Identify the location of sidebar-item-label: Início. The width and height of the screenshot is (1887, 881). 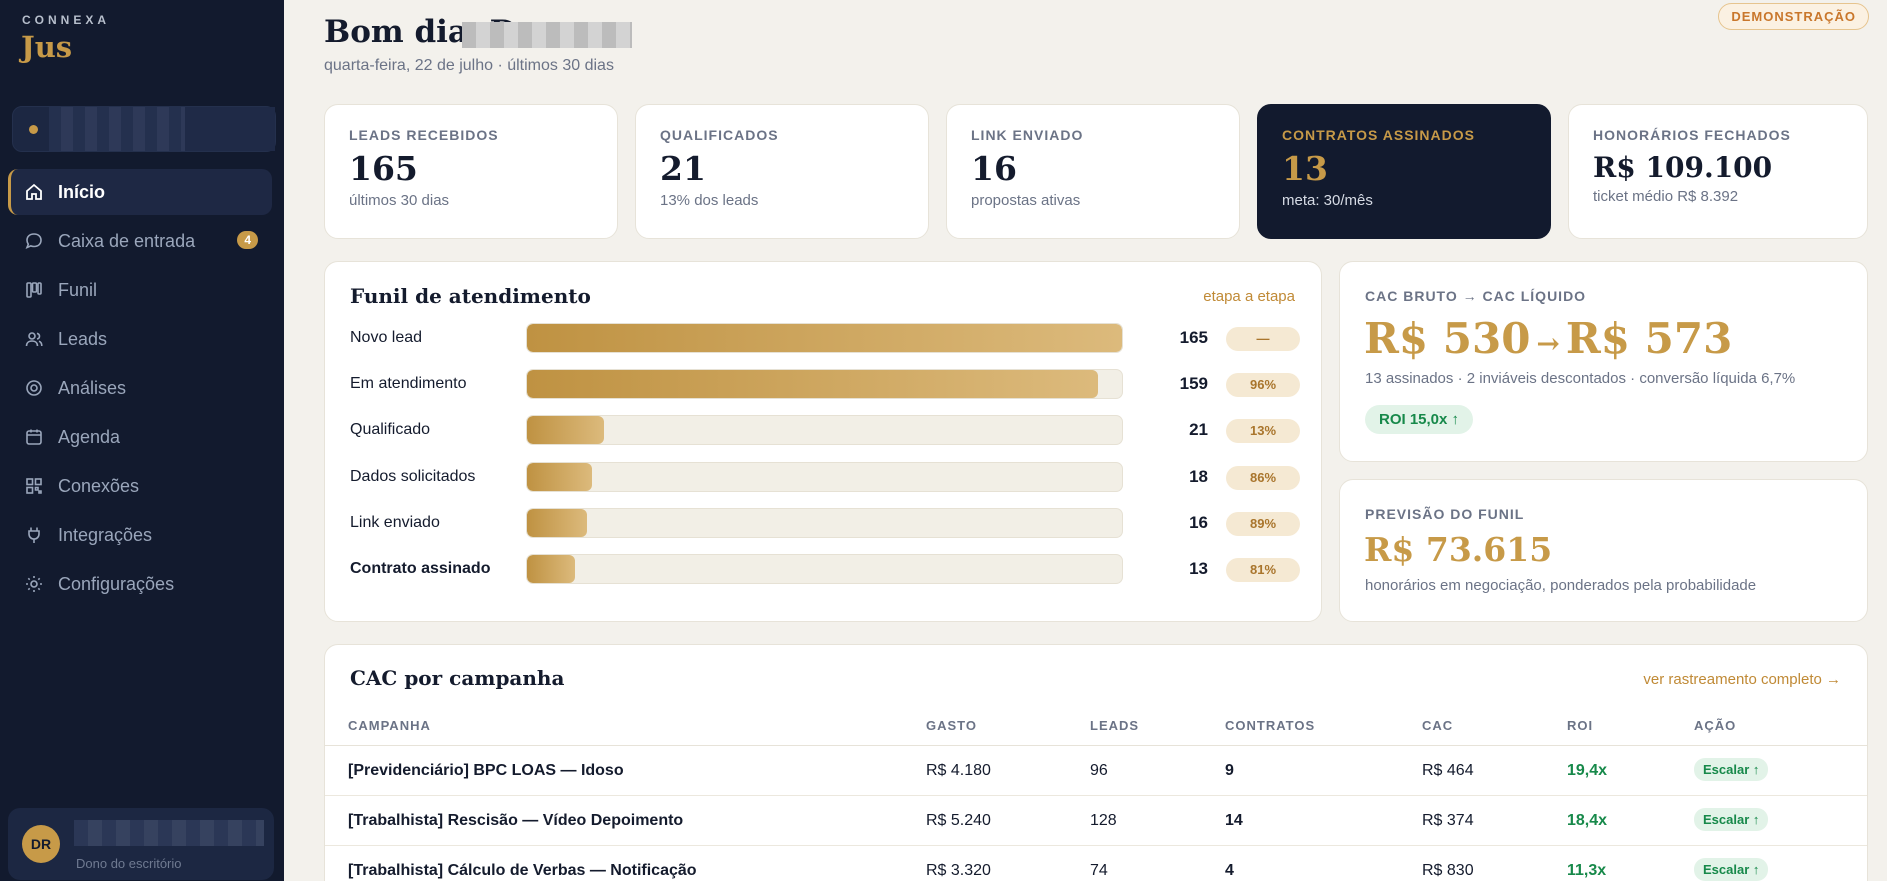
(82, 191).